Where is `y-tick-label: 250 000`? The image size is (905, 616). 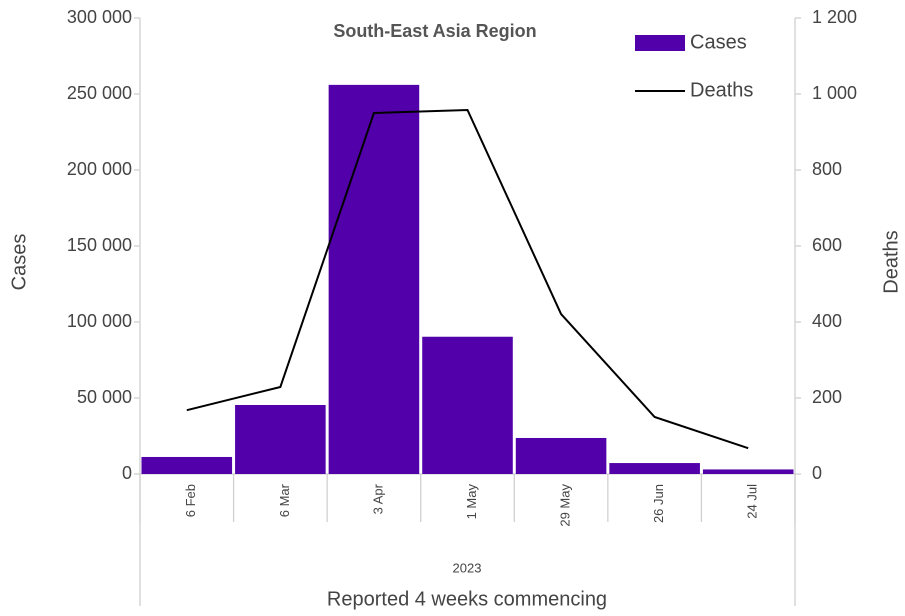 y-tick-label: 250 000 is located at coordinates (99, 93).